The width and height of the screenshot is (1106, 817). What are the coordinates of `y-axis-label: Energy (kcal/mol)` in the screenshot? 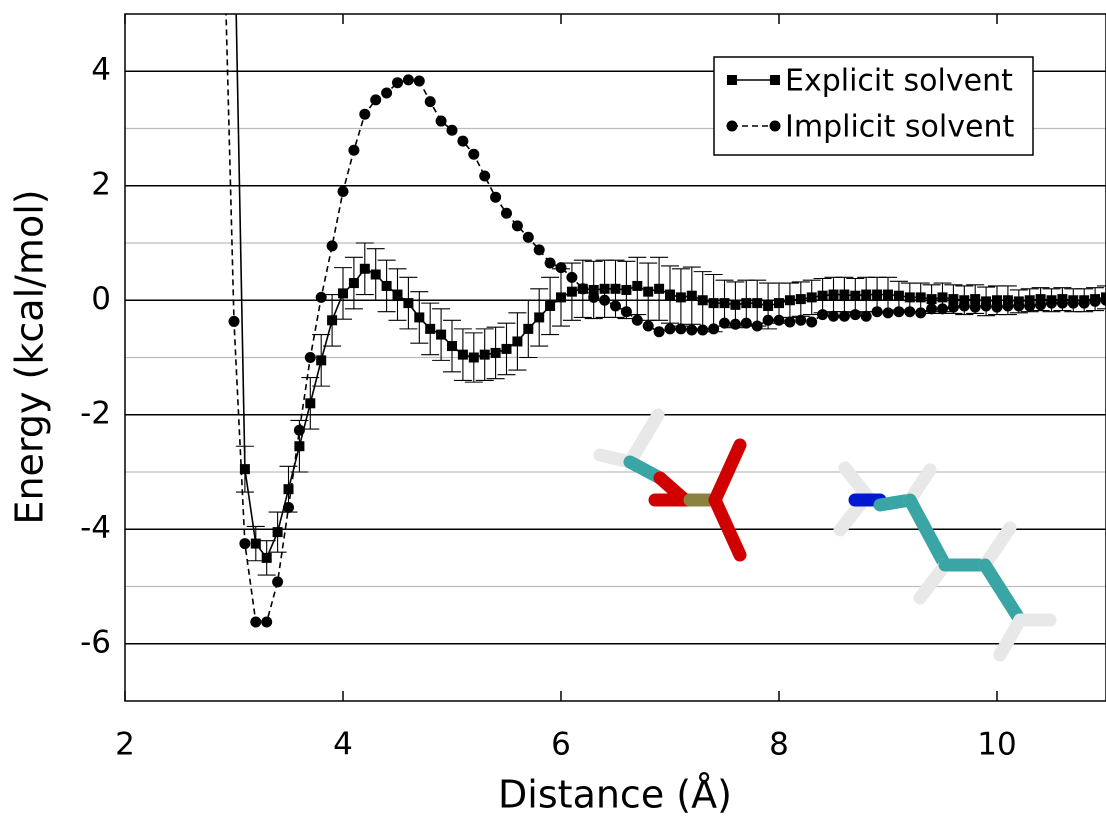 It's located at (30, 356).